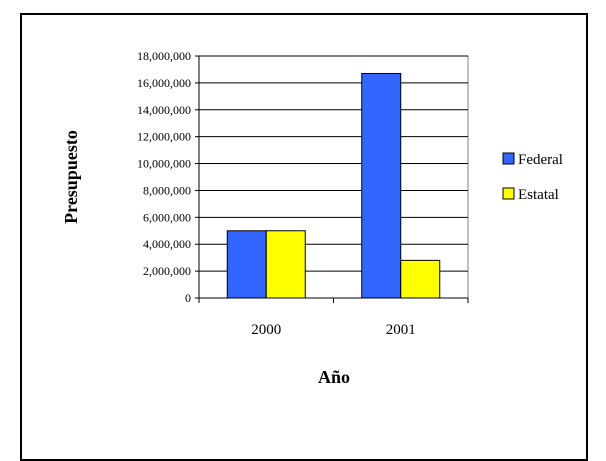 This screenshot has height=461, width=606. What do you see at coordinates (508, 158) in the screenshot?
I see `legend-swatch-federal` at bounding box center [508, 158].